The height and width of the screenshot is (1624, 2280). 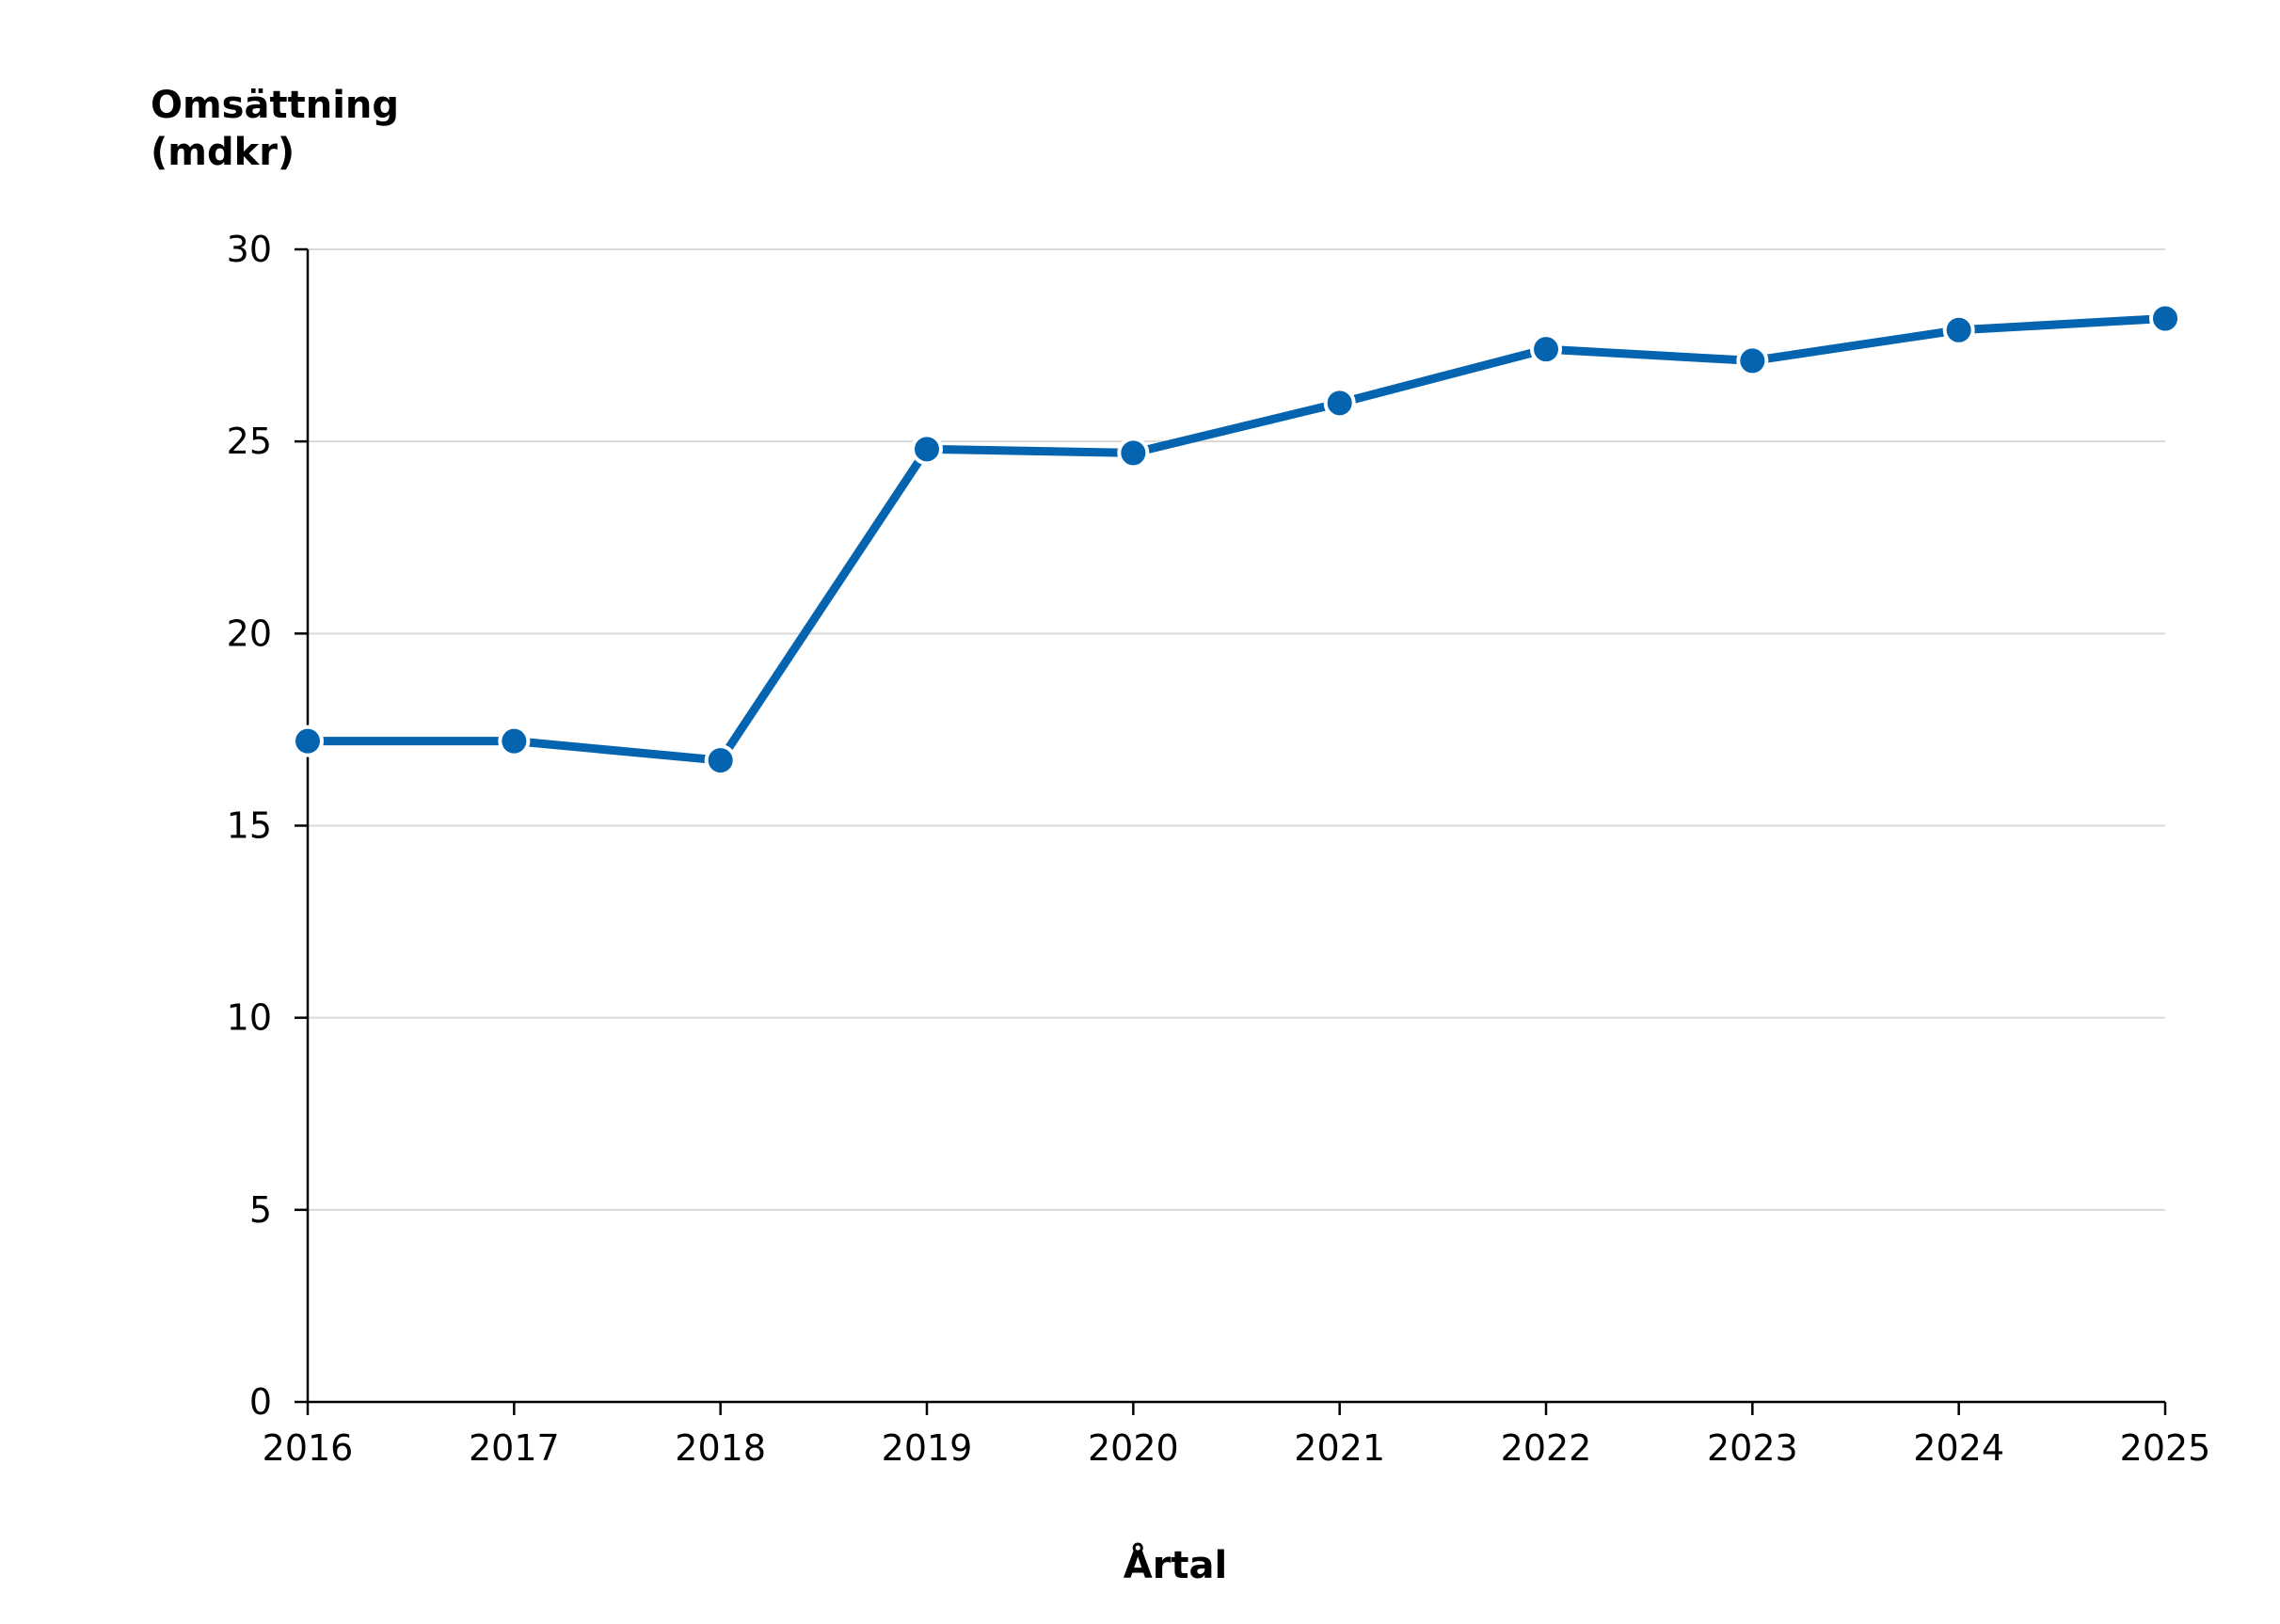 What do you see at coordinates (249, 441) in the screenshot?
I see `y-tick-label-25: 25` at bounding box center [249, 441].